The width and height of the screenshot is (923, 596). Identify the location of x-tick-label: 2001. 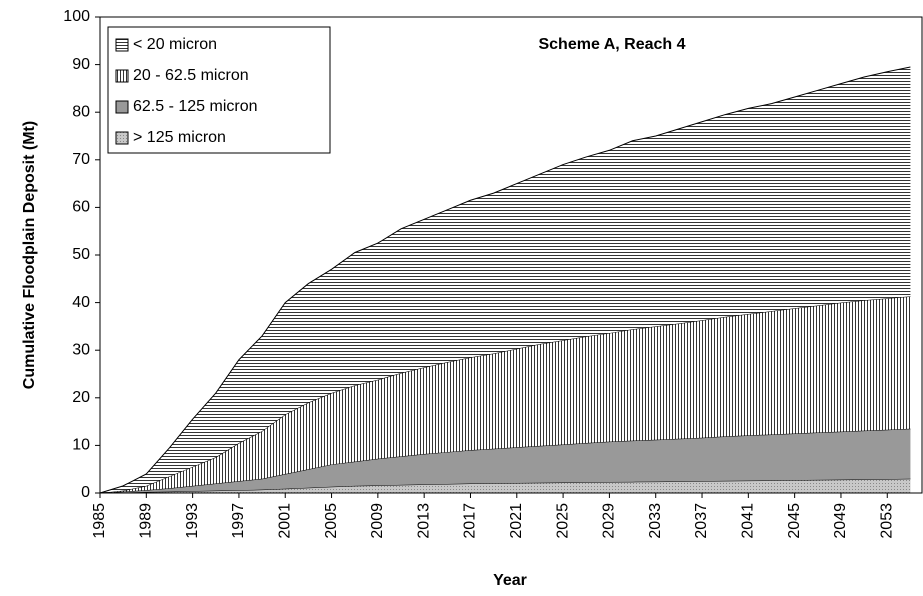
(284, 521).